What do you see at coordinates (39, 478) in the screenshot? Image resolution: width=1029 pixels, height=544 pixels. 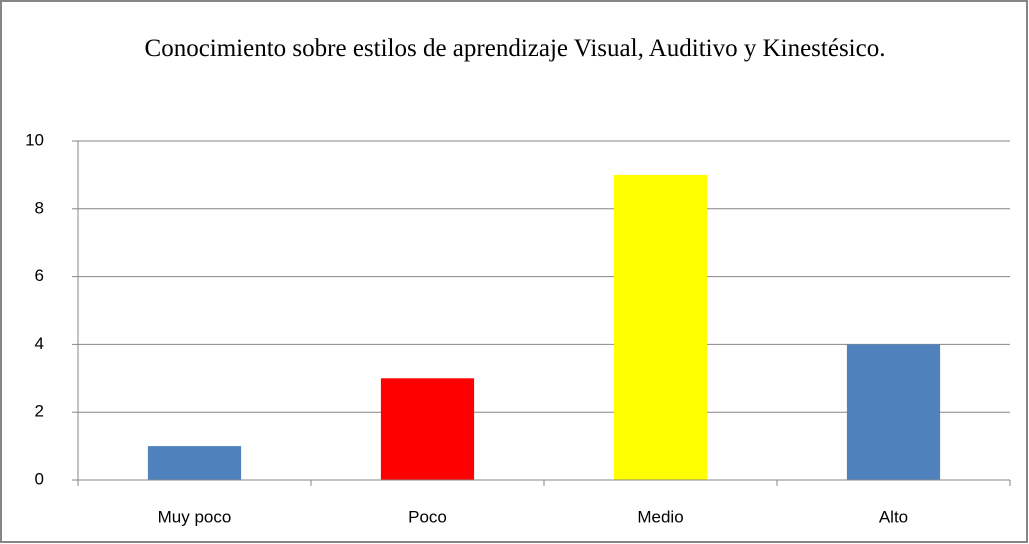 I see `y-tick-label: 0` at bounding box center [39, 478].